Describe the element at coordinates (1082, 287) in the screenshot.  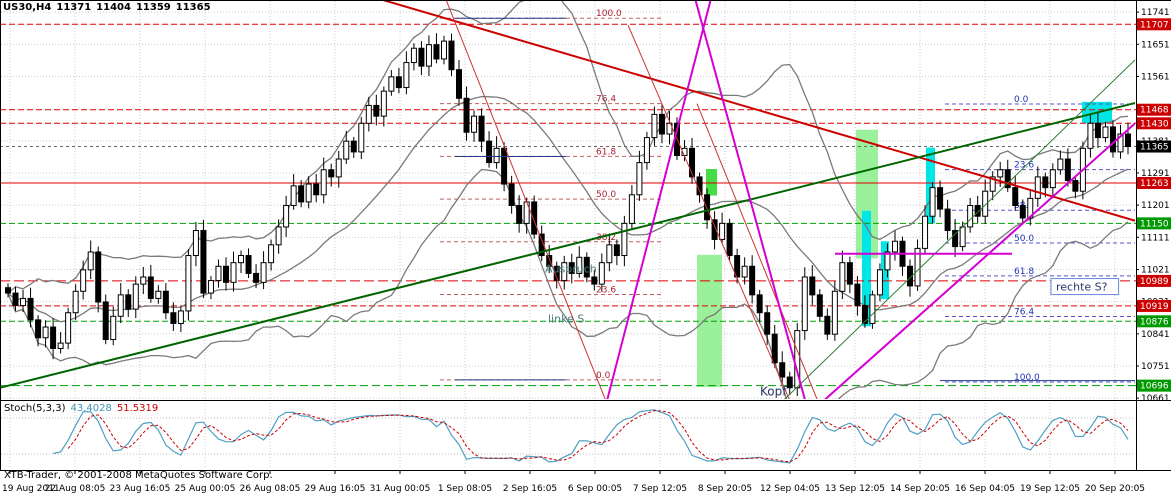
I see `annotation-text: rechte S?` at that location.